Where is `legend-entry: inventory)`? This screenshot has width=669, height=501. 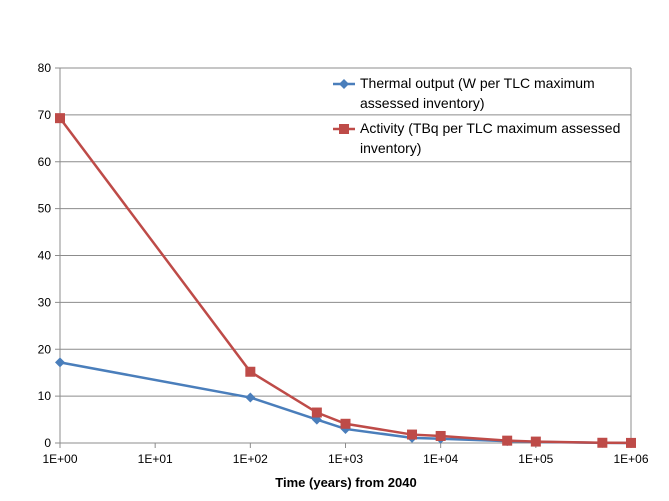
legend-entry: inventory) is located at coordinates (390, 148).